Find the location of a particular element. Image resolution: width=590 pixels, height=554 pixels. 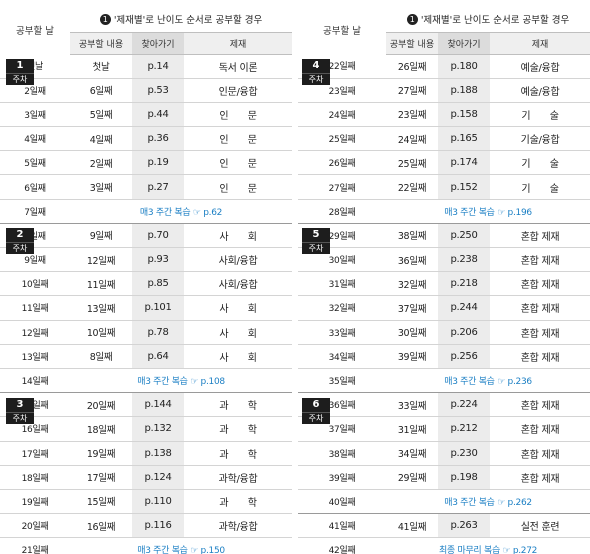

page-cell: p.206 is located at coordinates (464, 332).